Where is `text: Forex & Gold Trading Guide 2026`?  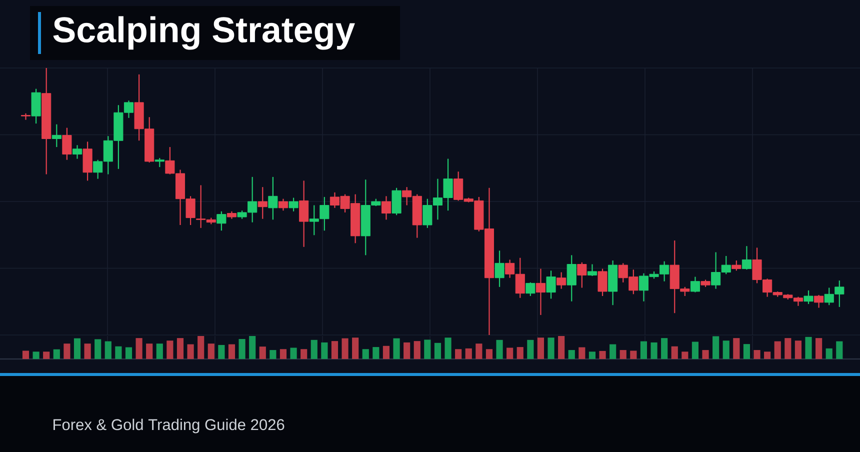
text: Forex & Gold Trading Guide 2026 is located at coordinates (169, 426).